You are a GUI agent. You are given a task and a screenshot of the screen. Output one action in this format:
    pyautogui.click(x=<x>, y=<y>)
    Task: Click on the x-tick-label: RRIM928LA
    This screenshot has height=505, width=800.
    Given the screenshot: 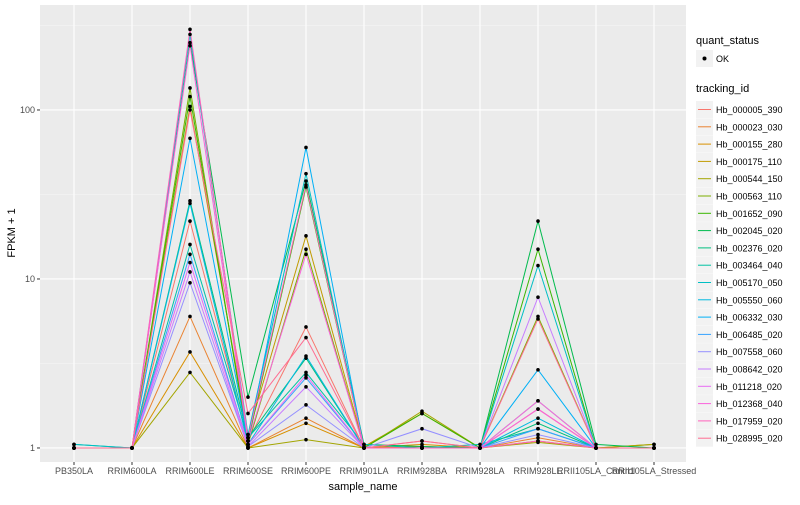 What is the action you would take?
    pyautogui.click(x=479, y=471)
    